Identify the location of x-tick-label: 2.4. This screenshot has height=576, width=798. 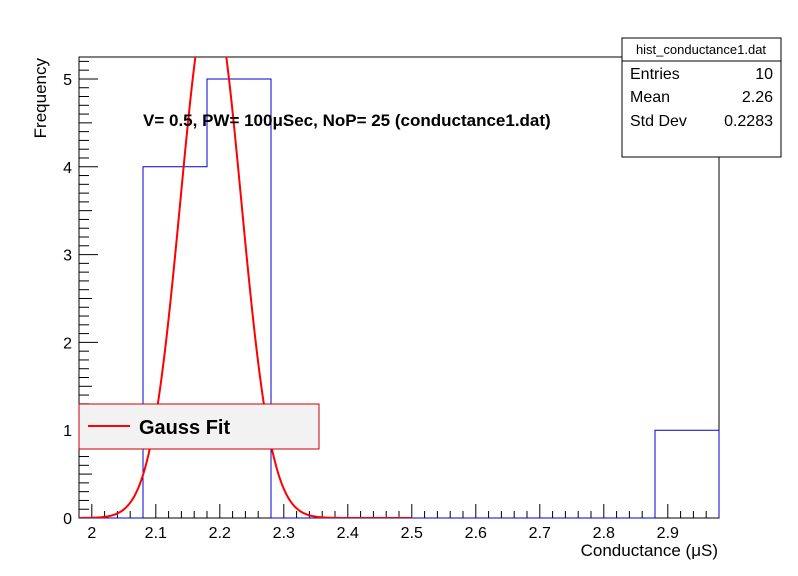
(348, 533).